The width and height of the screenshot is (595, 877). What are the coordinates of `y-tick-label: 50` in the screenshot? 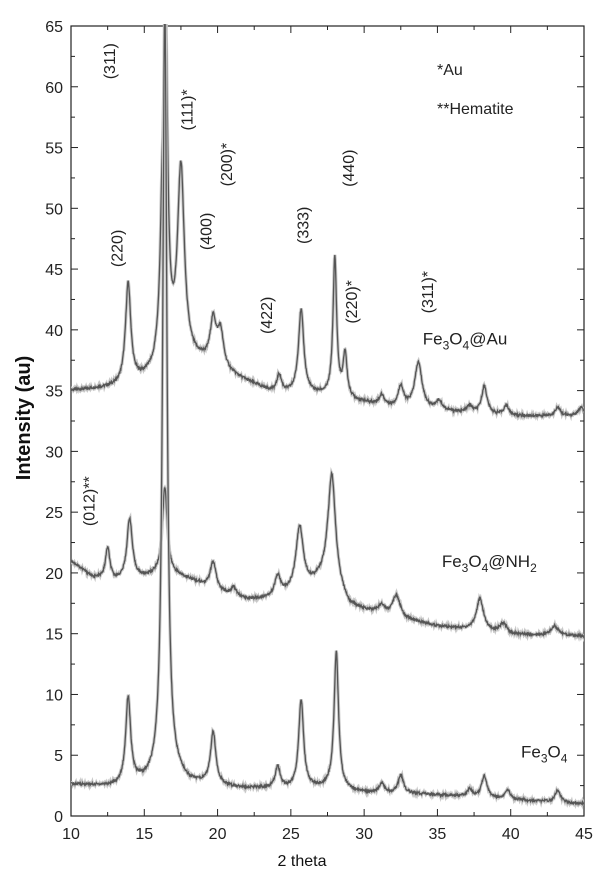 It's located at (54, 209).